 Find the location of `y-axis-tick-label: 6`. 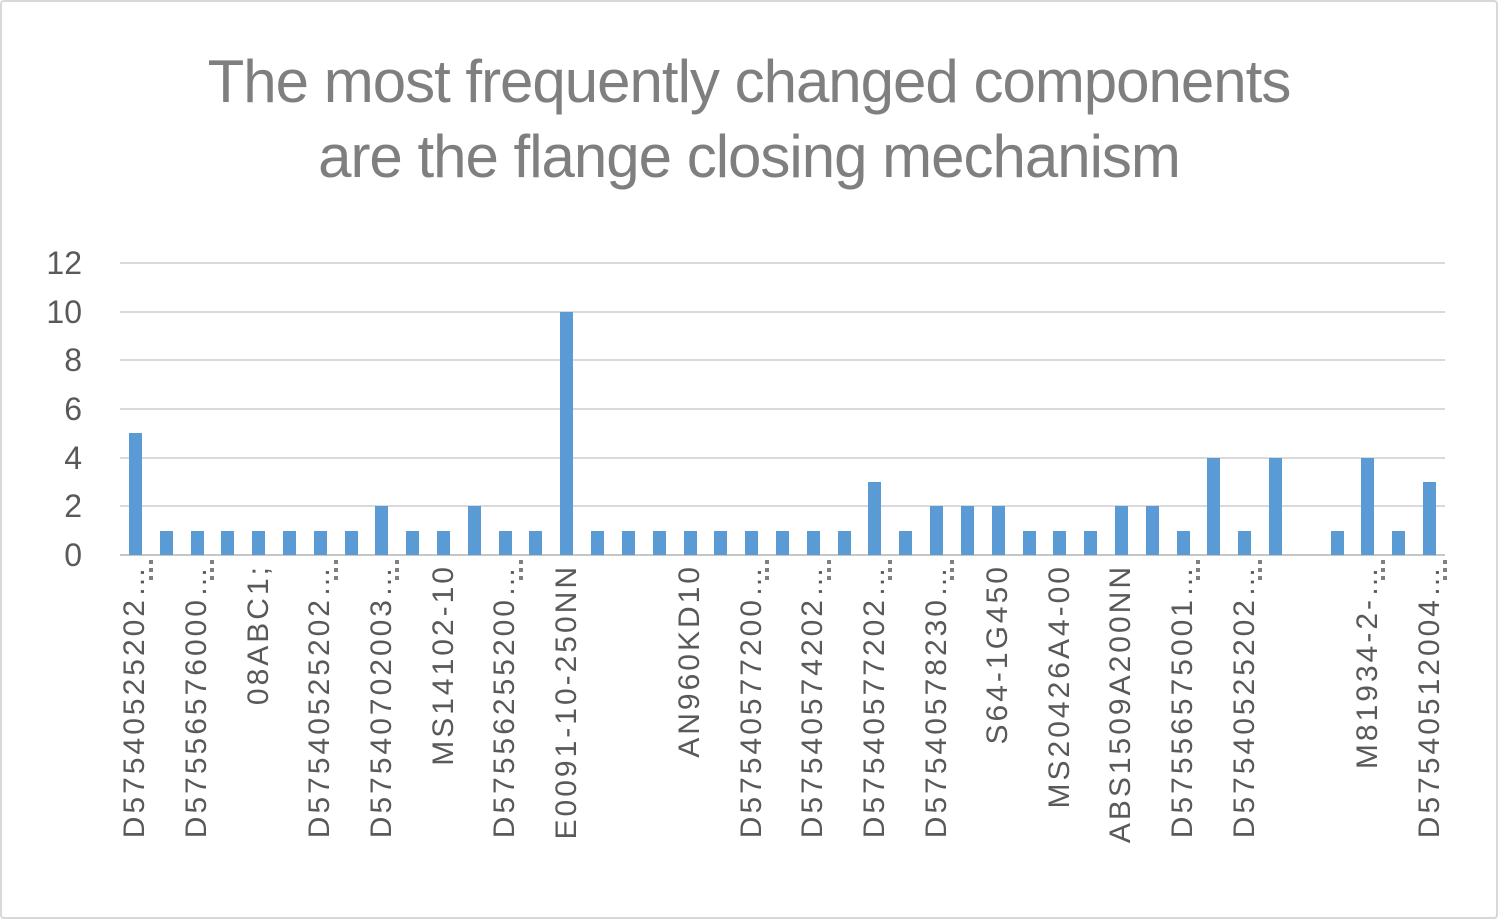

y-axis-tick-label: 6 is located at coordinates (73, 409).